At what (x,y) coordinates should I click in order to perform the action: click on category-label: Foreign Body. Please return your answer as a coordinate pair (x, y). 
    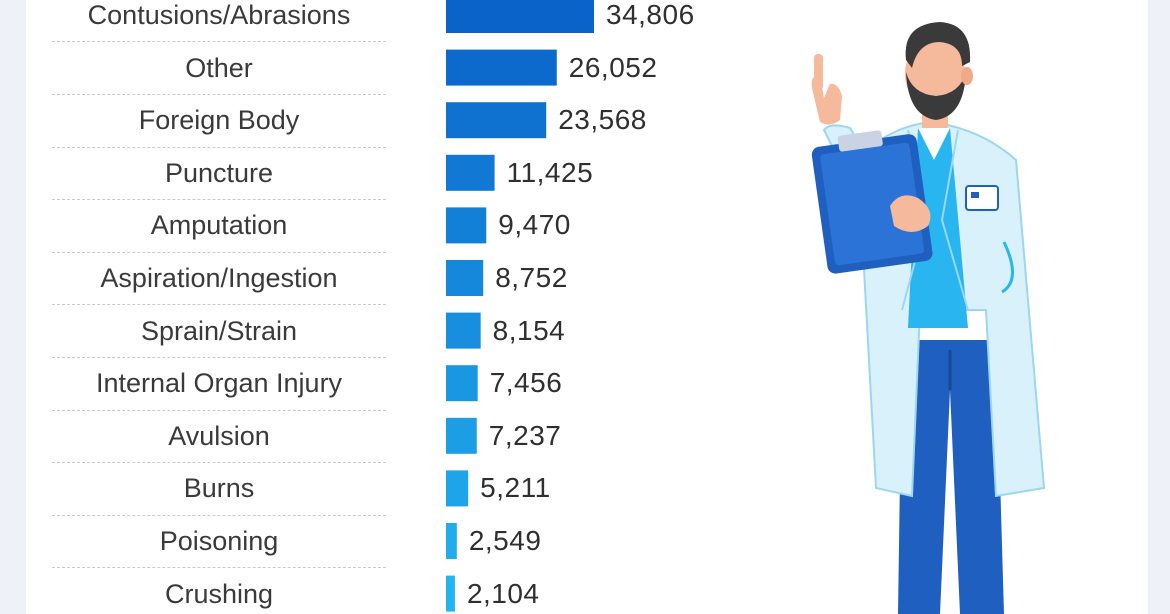
    Looking at the image, I should click on (219, 120).